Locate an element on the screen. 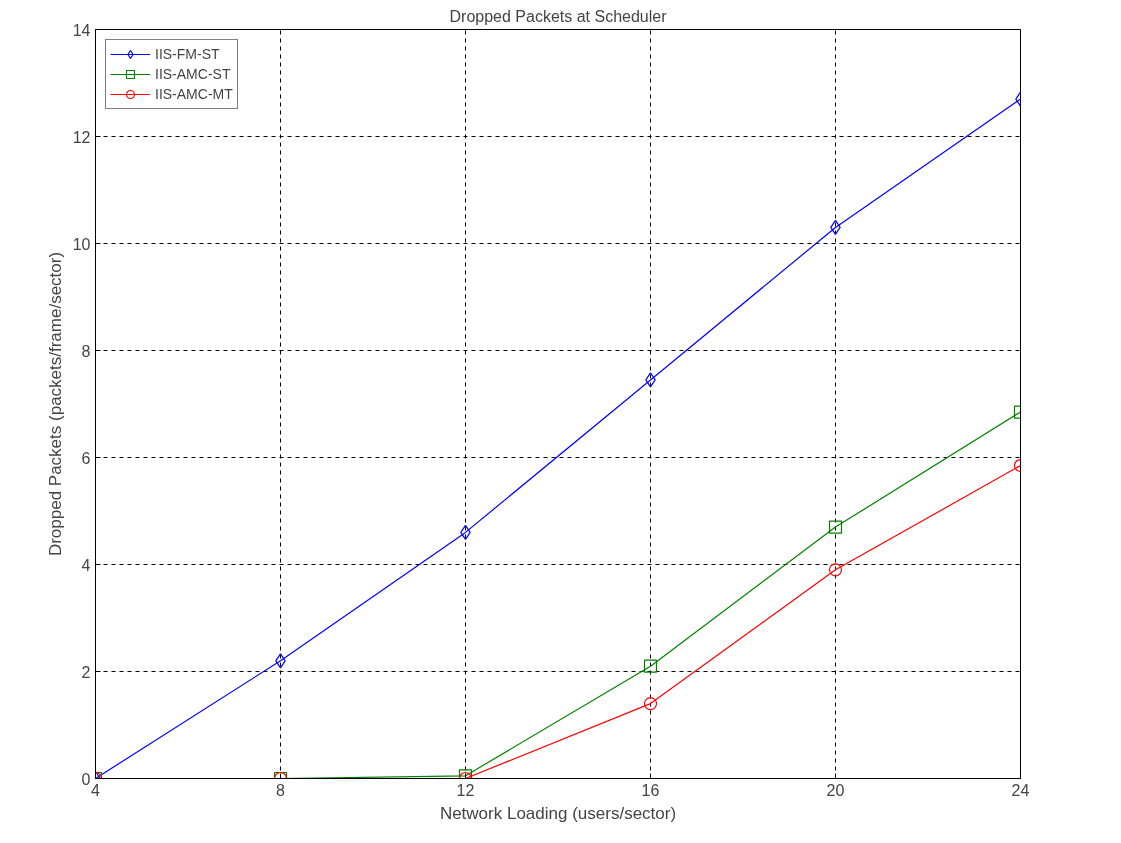 The height and width of the screenshot is (843, 1121). y-tick-label: 12 is located at coordinates (81, 137).